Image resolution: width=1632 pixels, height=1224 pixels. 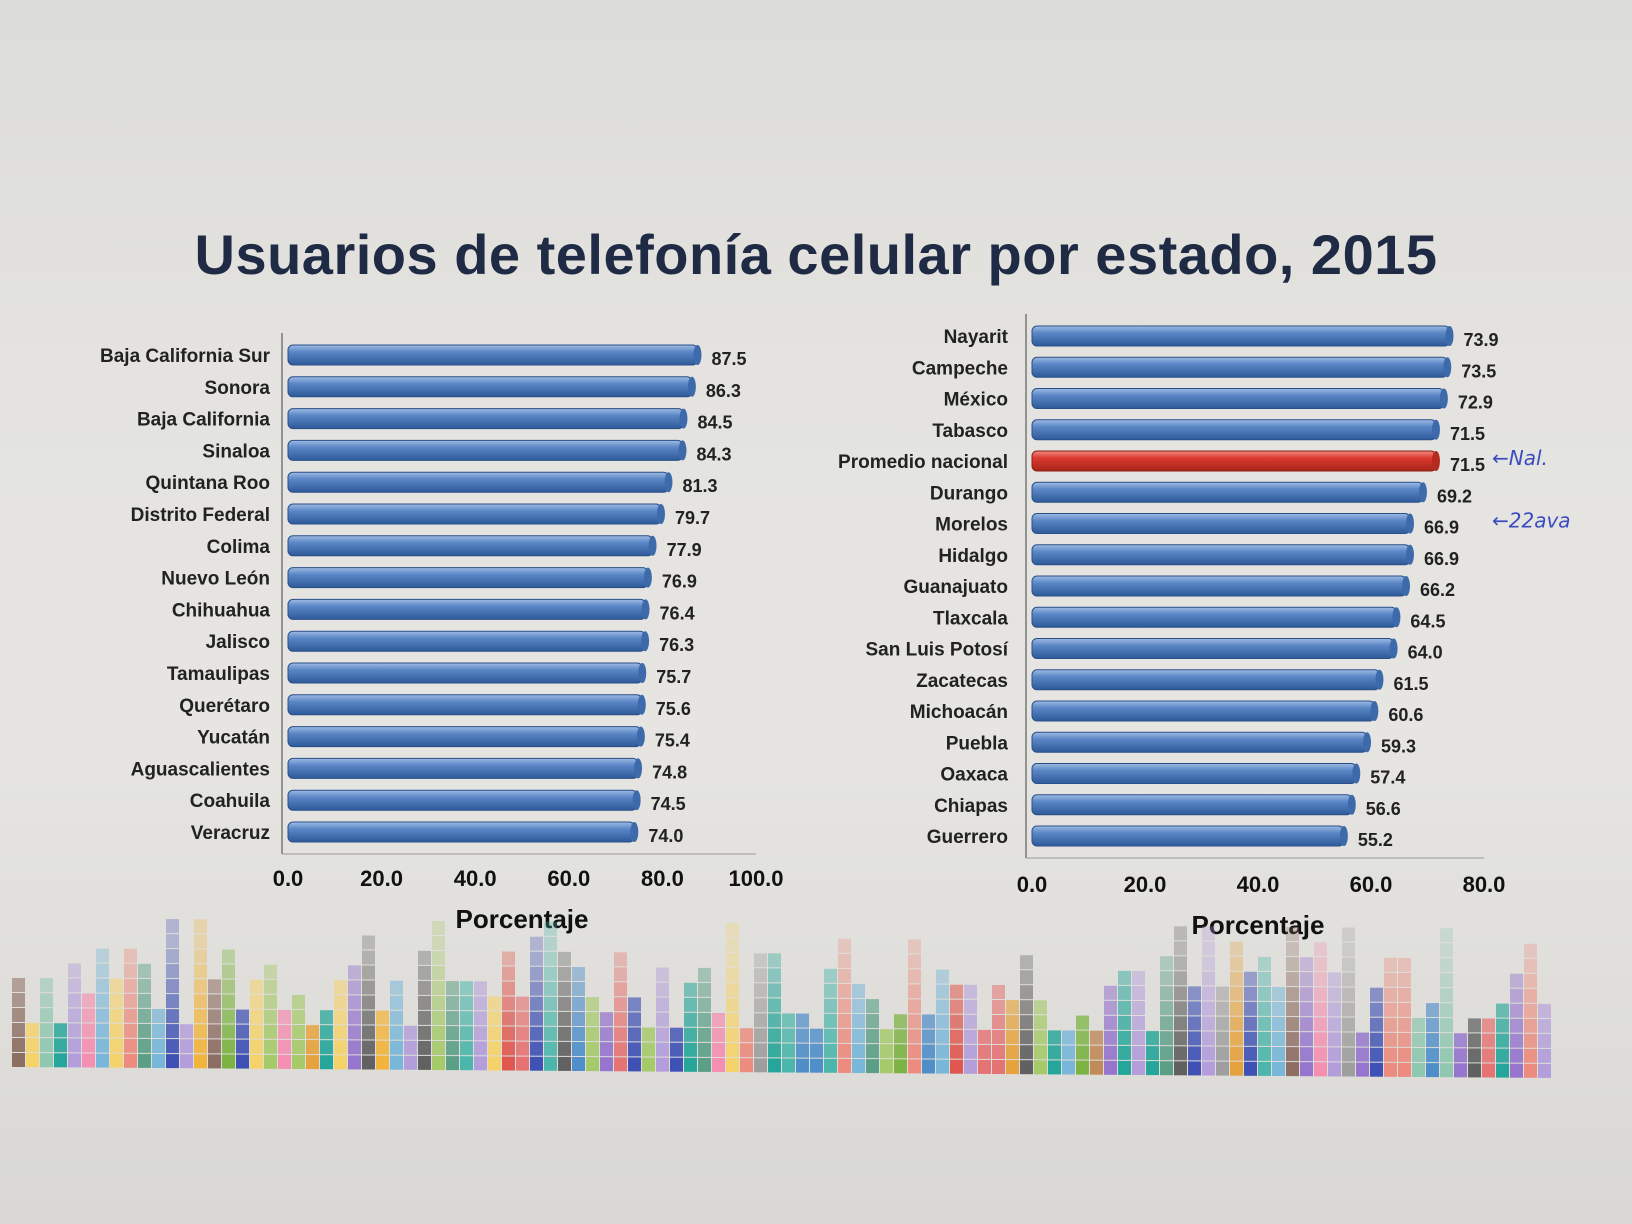 What do you see at coordinates (522, 919) in the screenshot?
I see `x-axis-label: Porcentaje` at bounding box center [522, 919].